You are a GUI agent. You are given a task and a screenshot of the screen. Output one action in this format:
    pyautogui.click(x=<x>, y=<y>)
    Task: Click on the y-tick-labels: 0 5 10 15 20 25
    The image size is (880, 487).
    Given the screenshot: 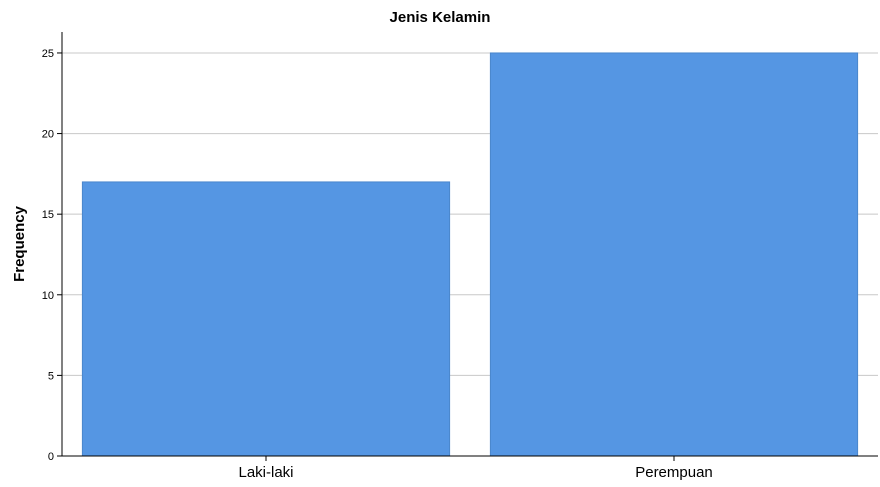 What is the action you would take?
    pyautogui.click(x=52, y=255)
    